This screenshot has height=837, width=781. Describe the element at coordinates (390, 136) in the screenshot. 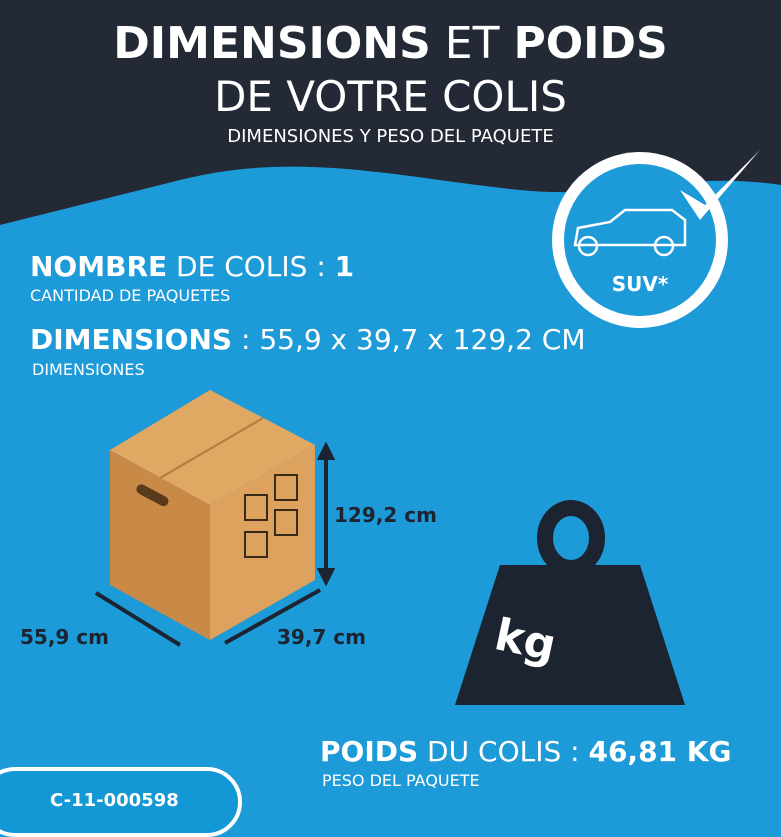

I see `subtitle: DIMENSIONES Y PESO DEL PAQUETE` at that location.